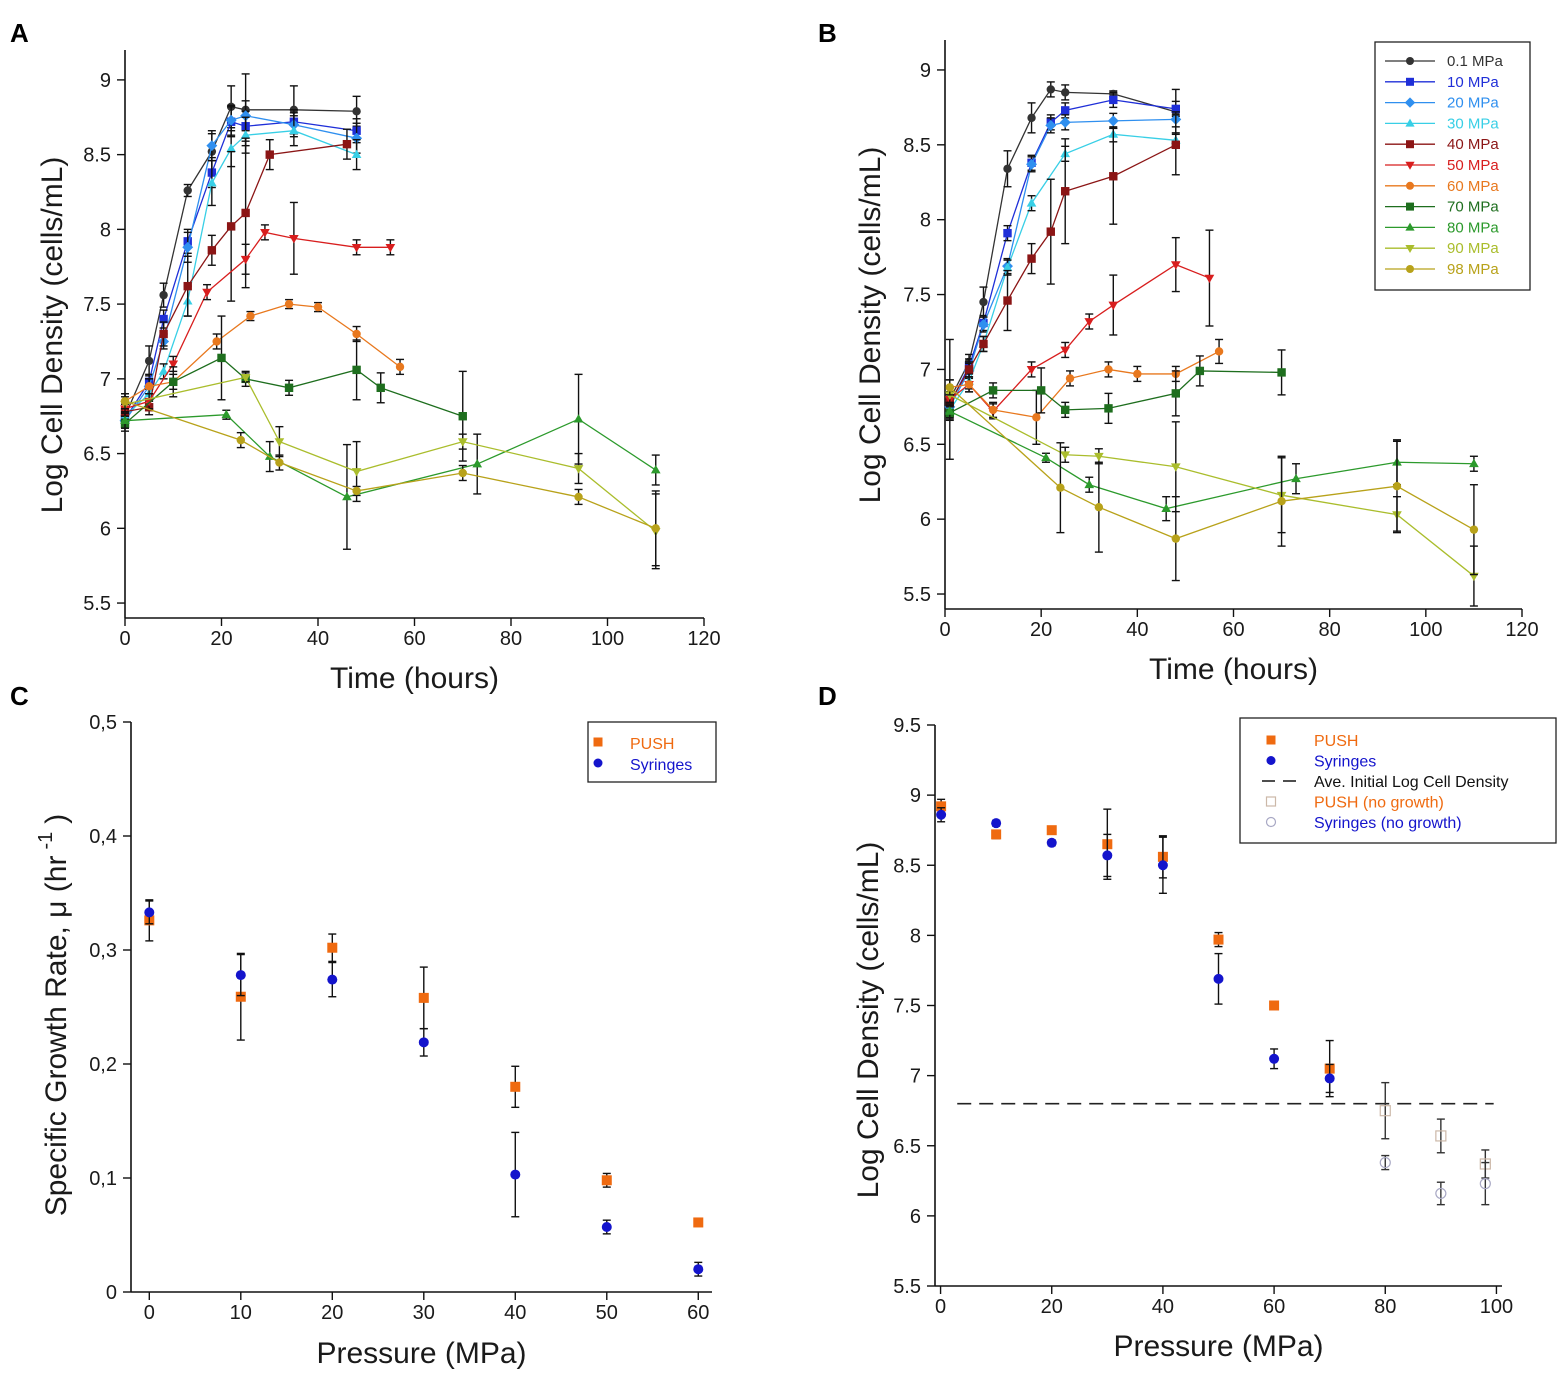  I want to click on y-tick-label: 7.5, so click(97, 305).